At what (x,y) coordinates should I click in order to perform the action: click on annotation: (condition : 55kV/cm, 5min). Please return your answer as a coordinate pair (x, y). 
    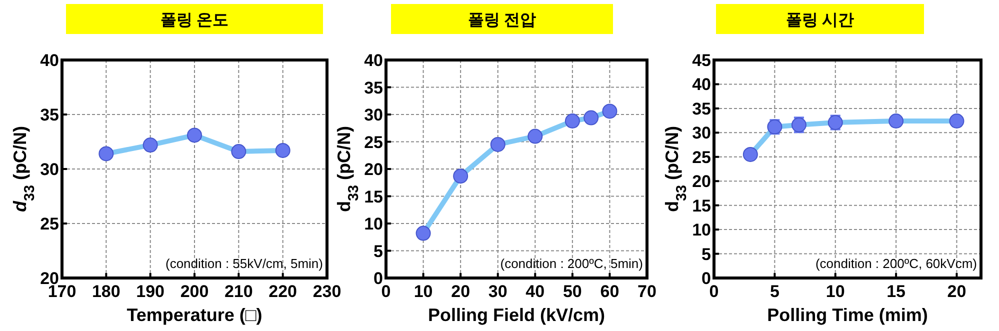
    Looking at the image, I should click on (244, 263).